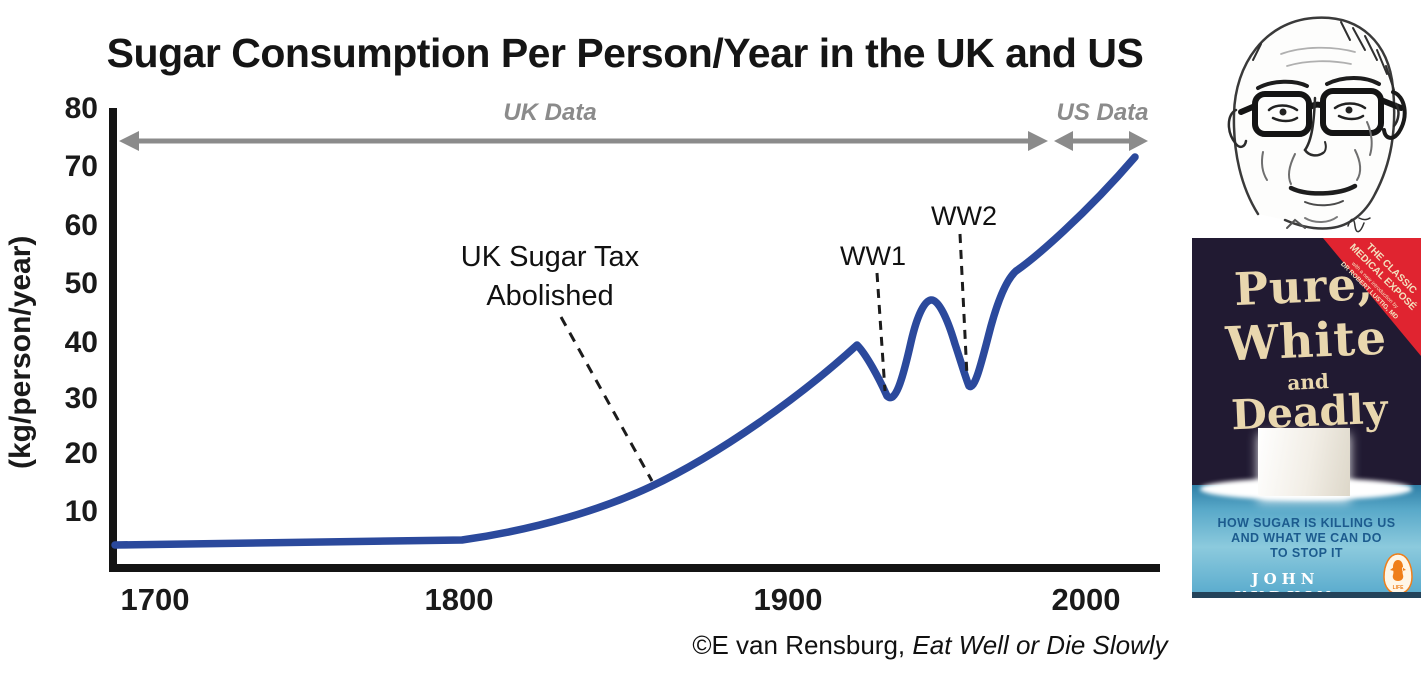  I want to click on y-tick-50: 50, so click(81, 283).